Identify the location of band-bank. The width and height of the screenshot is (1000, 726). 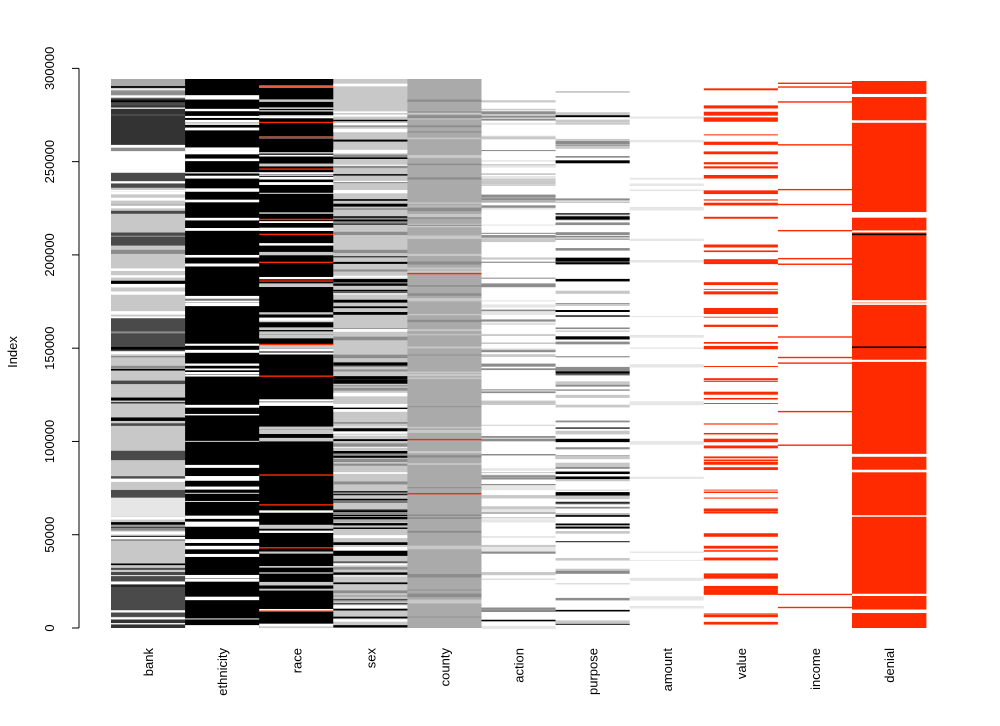
(148, 594).